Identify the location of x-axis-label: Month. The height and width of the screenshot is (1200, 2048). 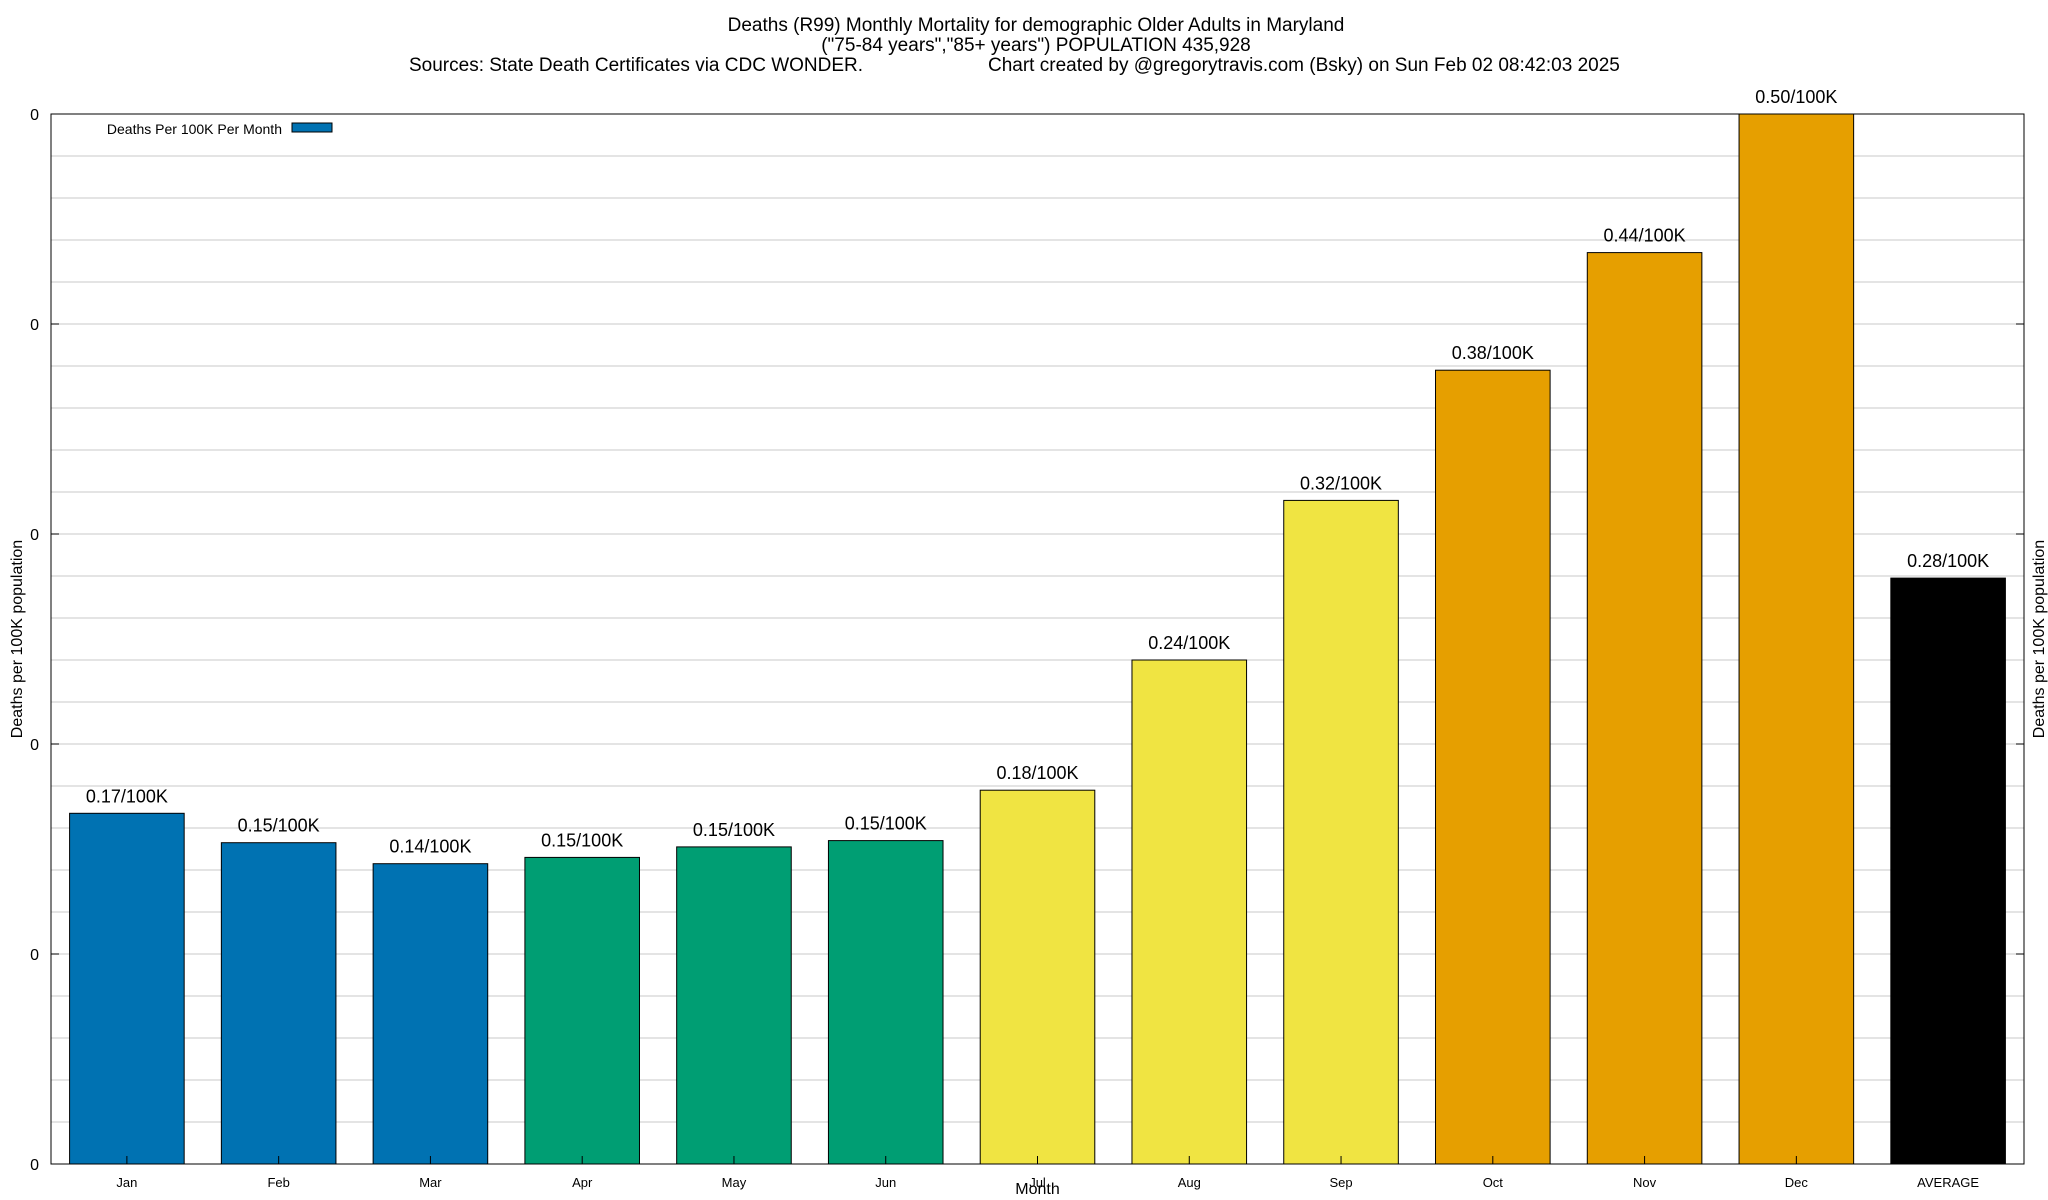
(1037, 1189).